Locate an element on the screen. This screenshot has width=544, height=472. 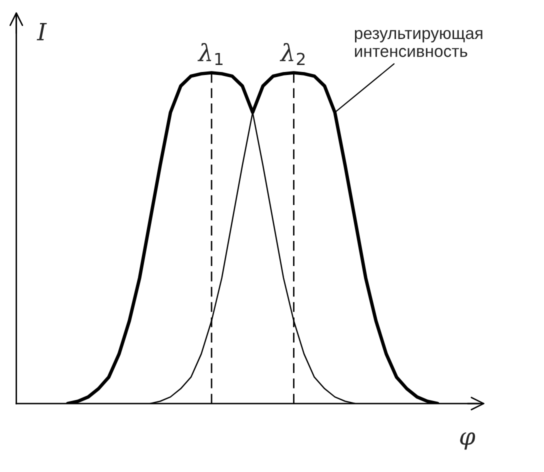
text: результирующая интенсивность is located at coordinates (418, 44).